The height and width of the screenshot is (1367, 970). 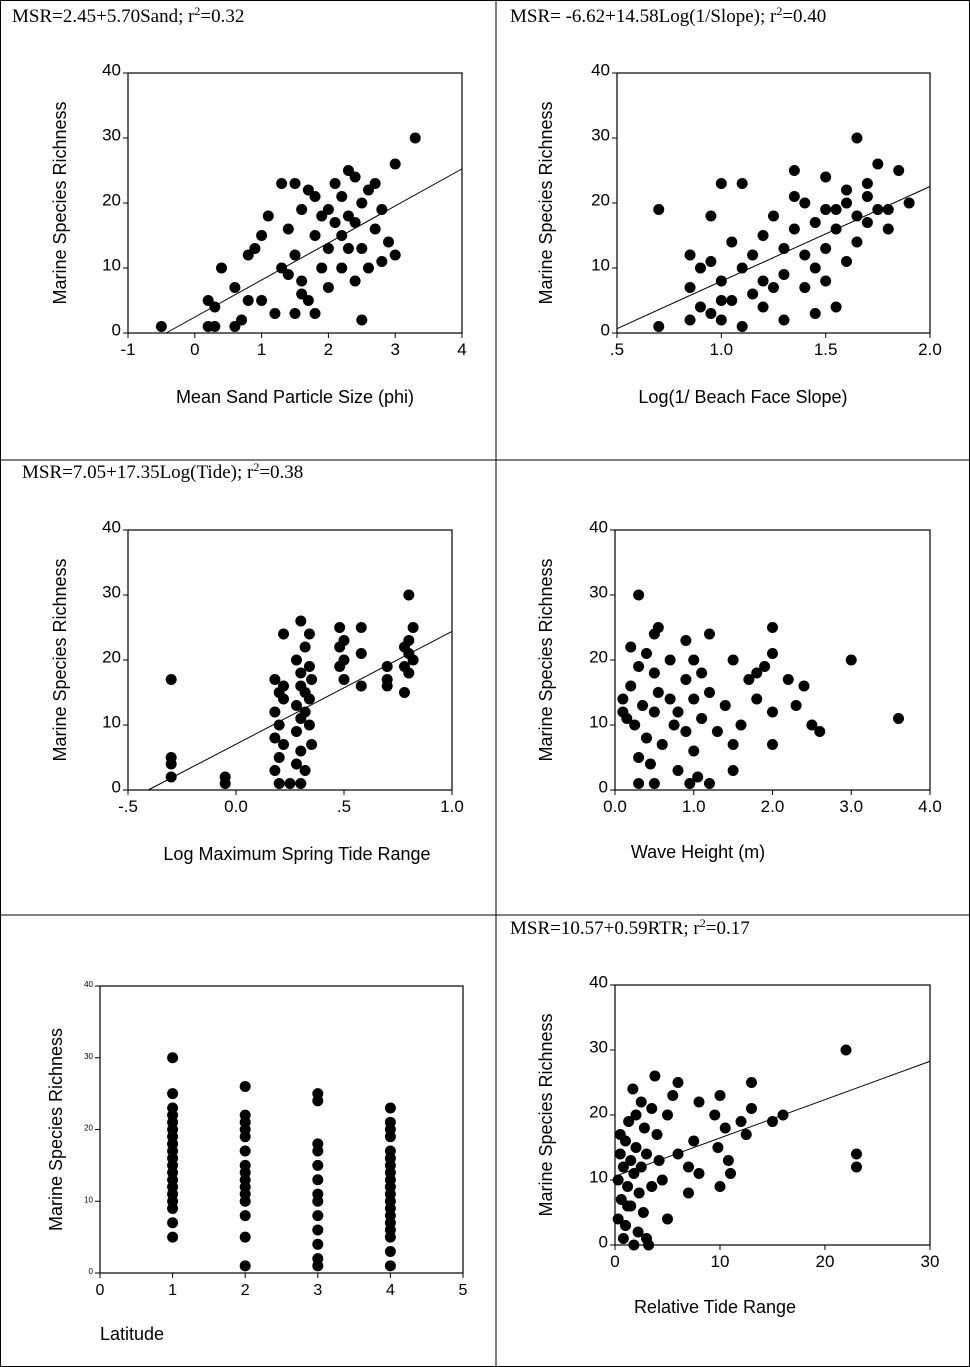 I want to click on panel-title: MSR=10.57+0.59RTR; r2=0.17, so click(x=630, y=927).